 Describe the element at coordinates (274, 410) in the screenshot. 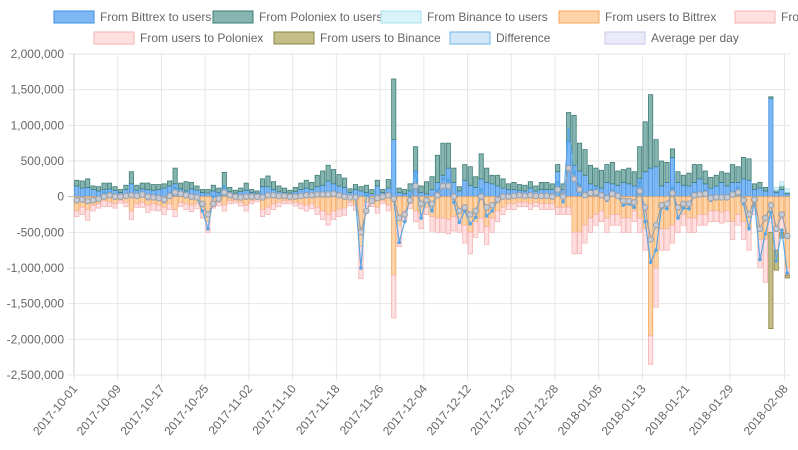

I see `x-tick-label: 2017-11-10` at that location.